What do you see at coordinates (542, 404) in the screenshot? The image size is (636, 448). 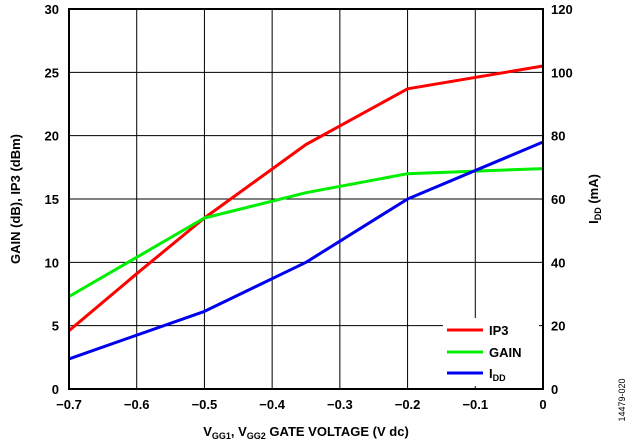 I see `x-tick-label: 0` at bounding box center [542, 404].